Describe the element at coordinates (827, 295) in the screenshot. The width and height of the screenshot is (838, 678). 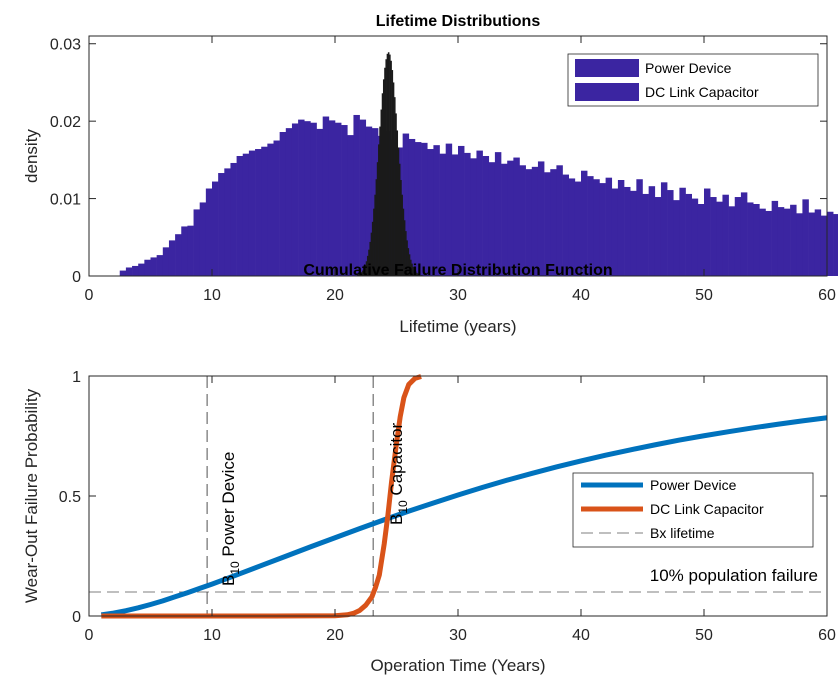
I see `x-tick-label: 60` at that location.